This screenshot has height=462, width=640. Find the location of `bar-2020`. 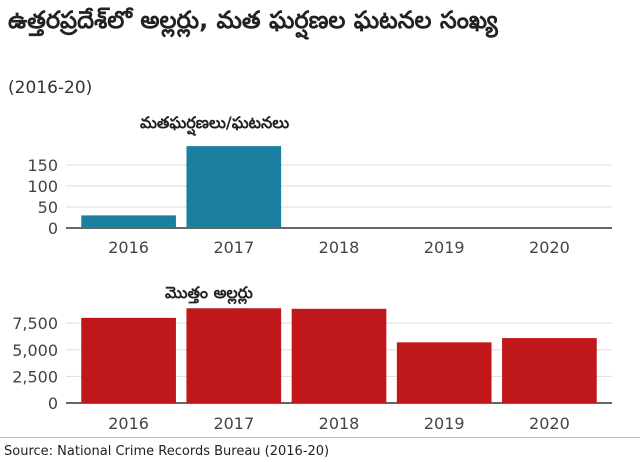

bar-2020 is located at coordinates (549, 370).